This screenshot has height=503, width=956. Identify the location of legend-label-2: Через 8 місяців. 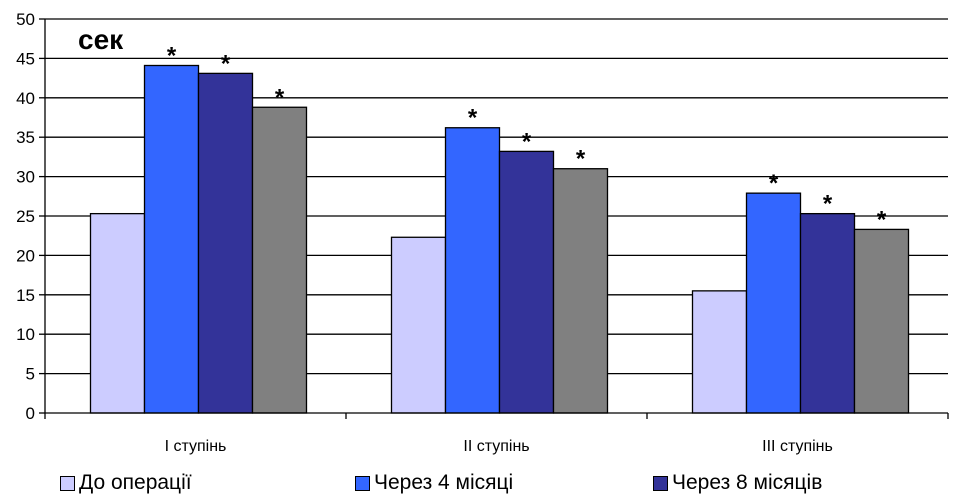
(747, 482).